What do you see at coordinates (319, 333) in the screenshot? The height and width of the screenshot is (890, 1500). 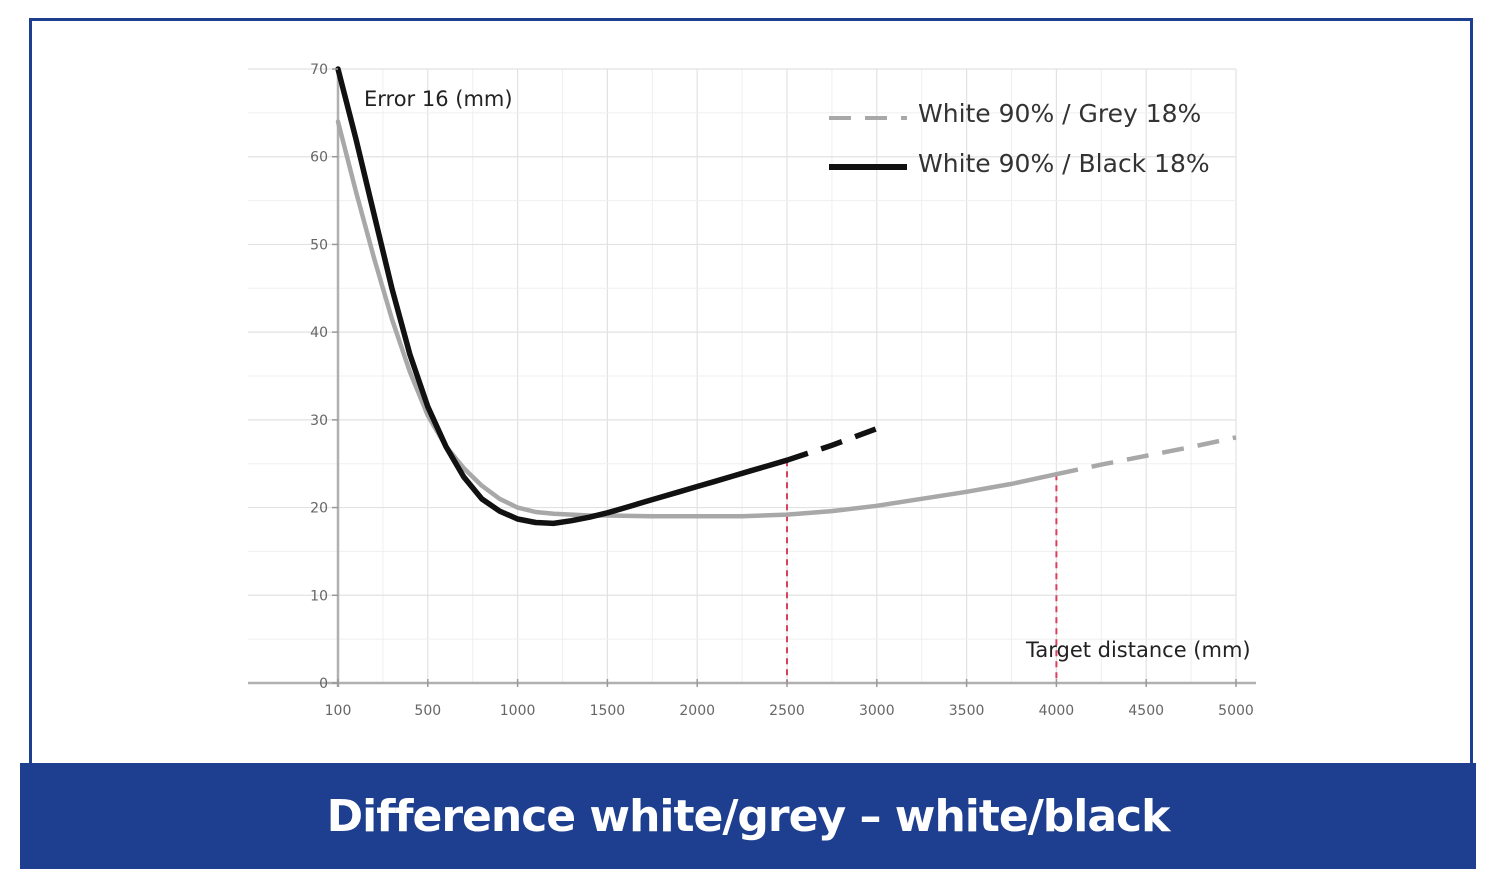 I see `y-tick-label: 40` at bounding box center [319, 333].